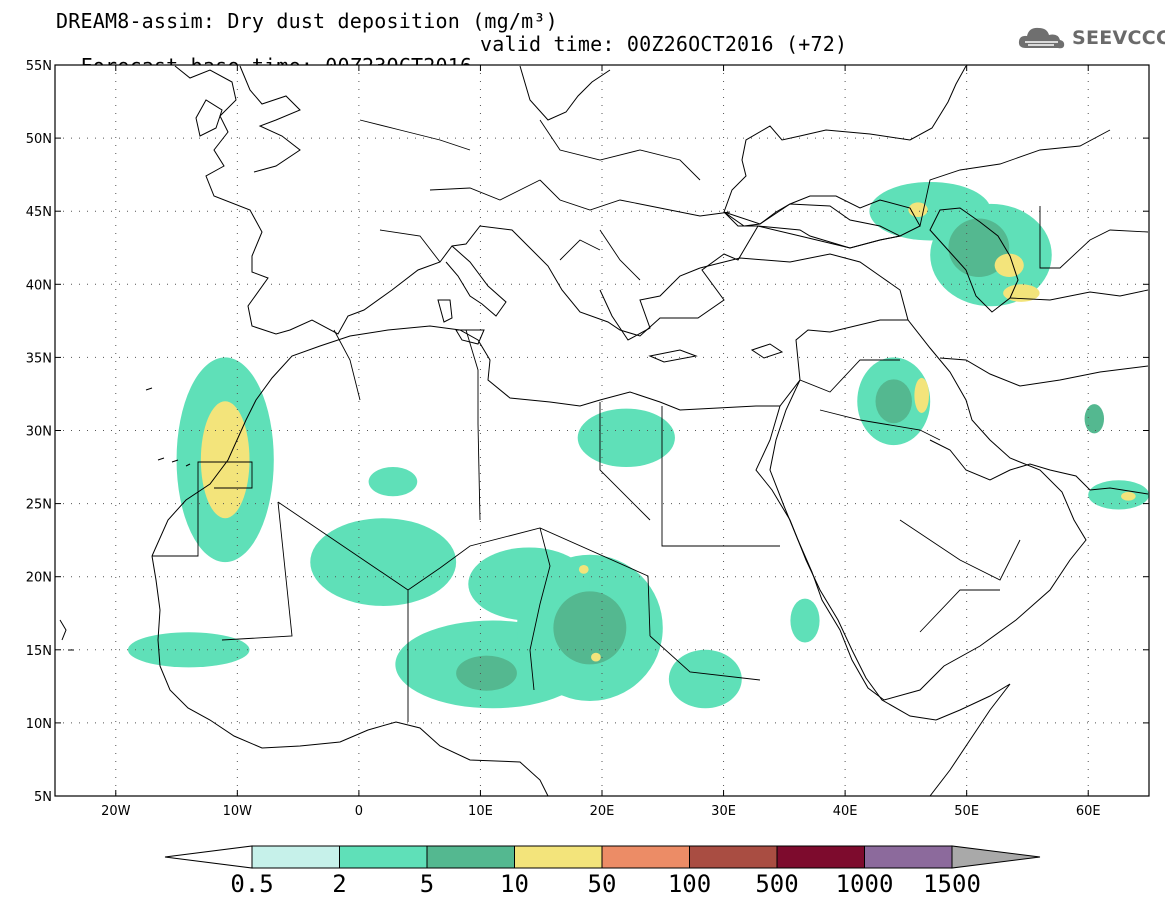  What do you see at coordinates (514, 884) in the screenshot?
I see `colorbar-label: 10` at bounding box center [514, 884].